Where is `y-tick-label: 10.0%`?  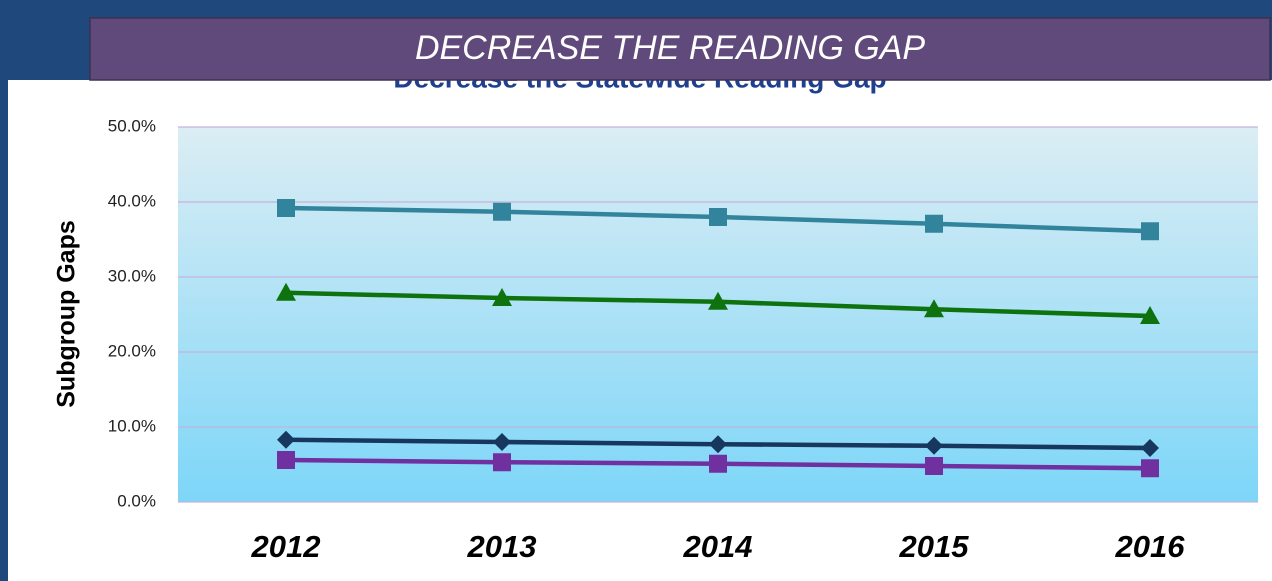
y-tick-label: 10.0% is located at coordinates (132, 425).